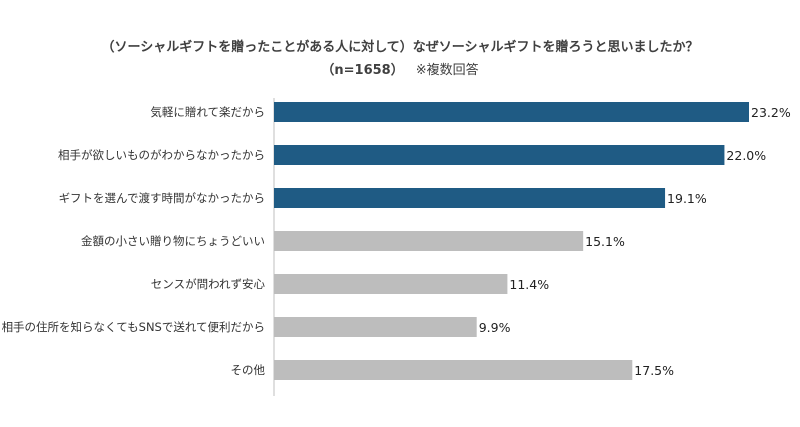  What do you see at coordinates (495, 327) in the screenshot?
I see `data-label: 9.9%` at bounding box center [495, 327].